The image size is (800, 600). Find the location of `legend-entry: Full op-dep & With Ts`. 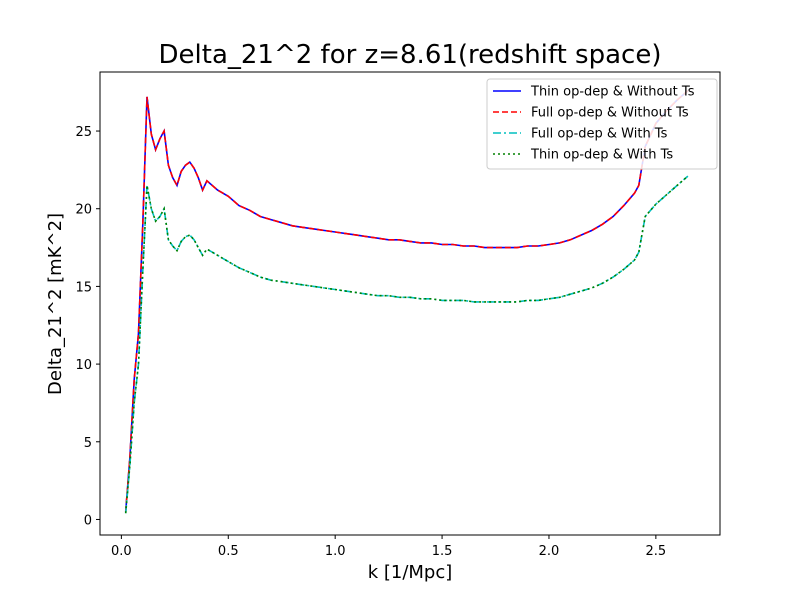

legend-entry: Full op-dep & With Ts is located at coordinates (599, 134).